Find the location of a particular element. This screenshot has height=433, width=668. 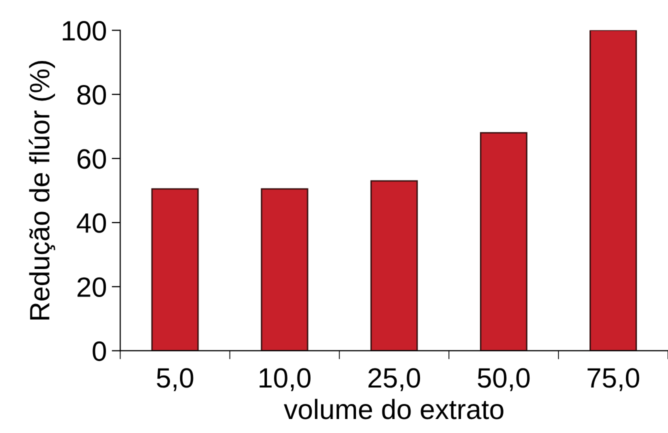

x-axis-title: volume do extrato is located at coordinates (394, 409).